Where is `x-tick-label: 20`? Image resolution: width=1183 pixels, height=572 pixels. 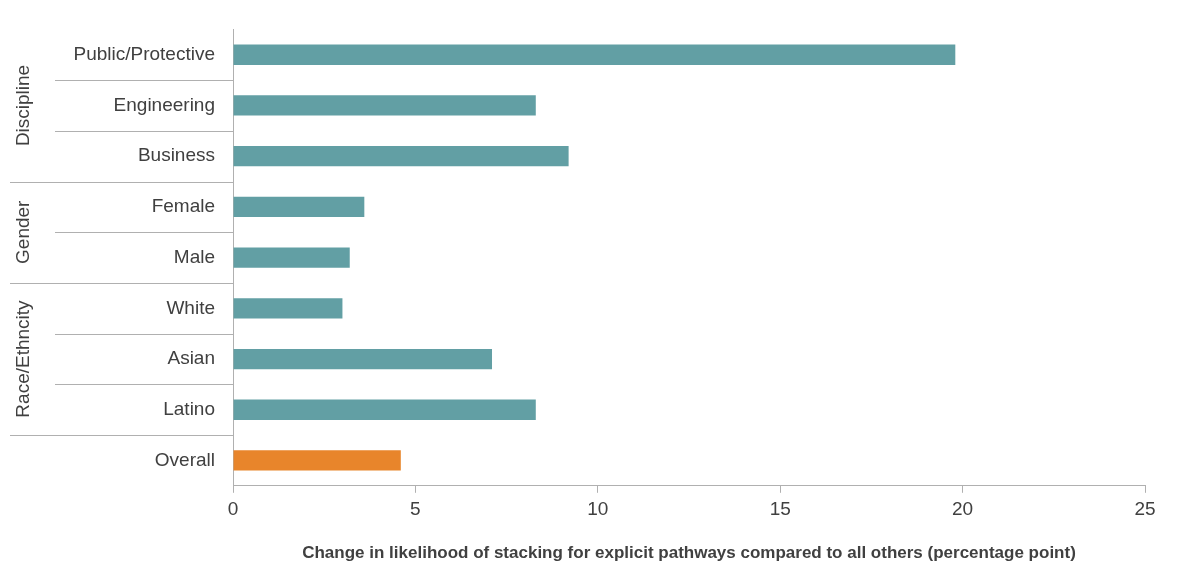 x-tick-label: 20 is located at coordinates (963, 509).